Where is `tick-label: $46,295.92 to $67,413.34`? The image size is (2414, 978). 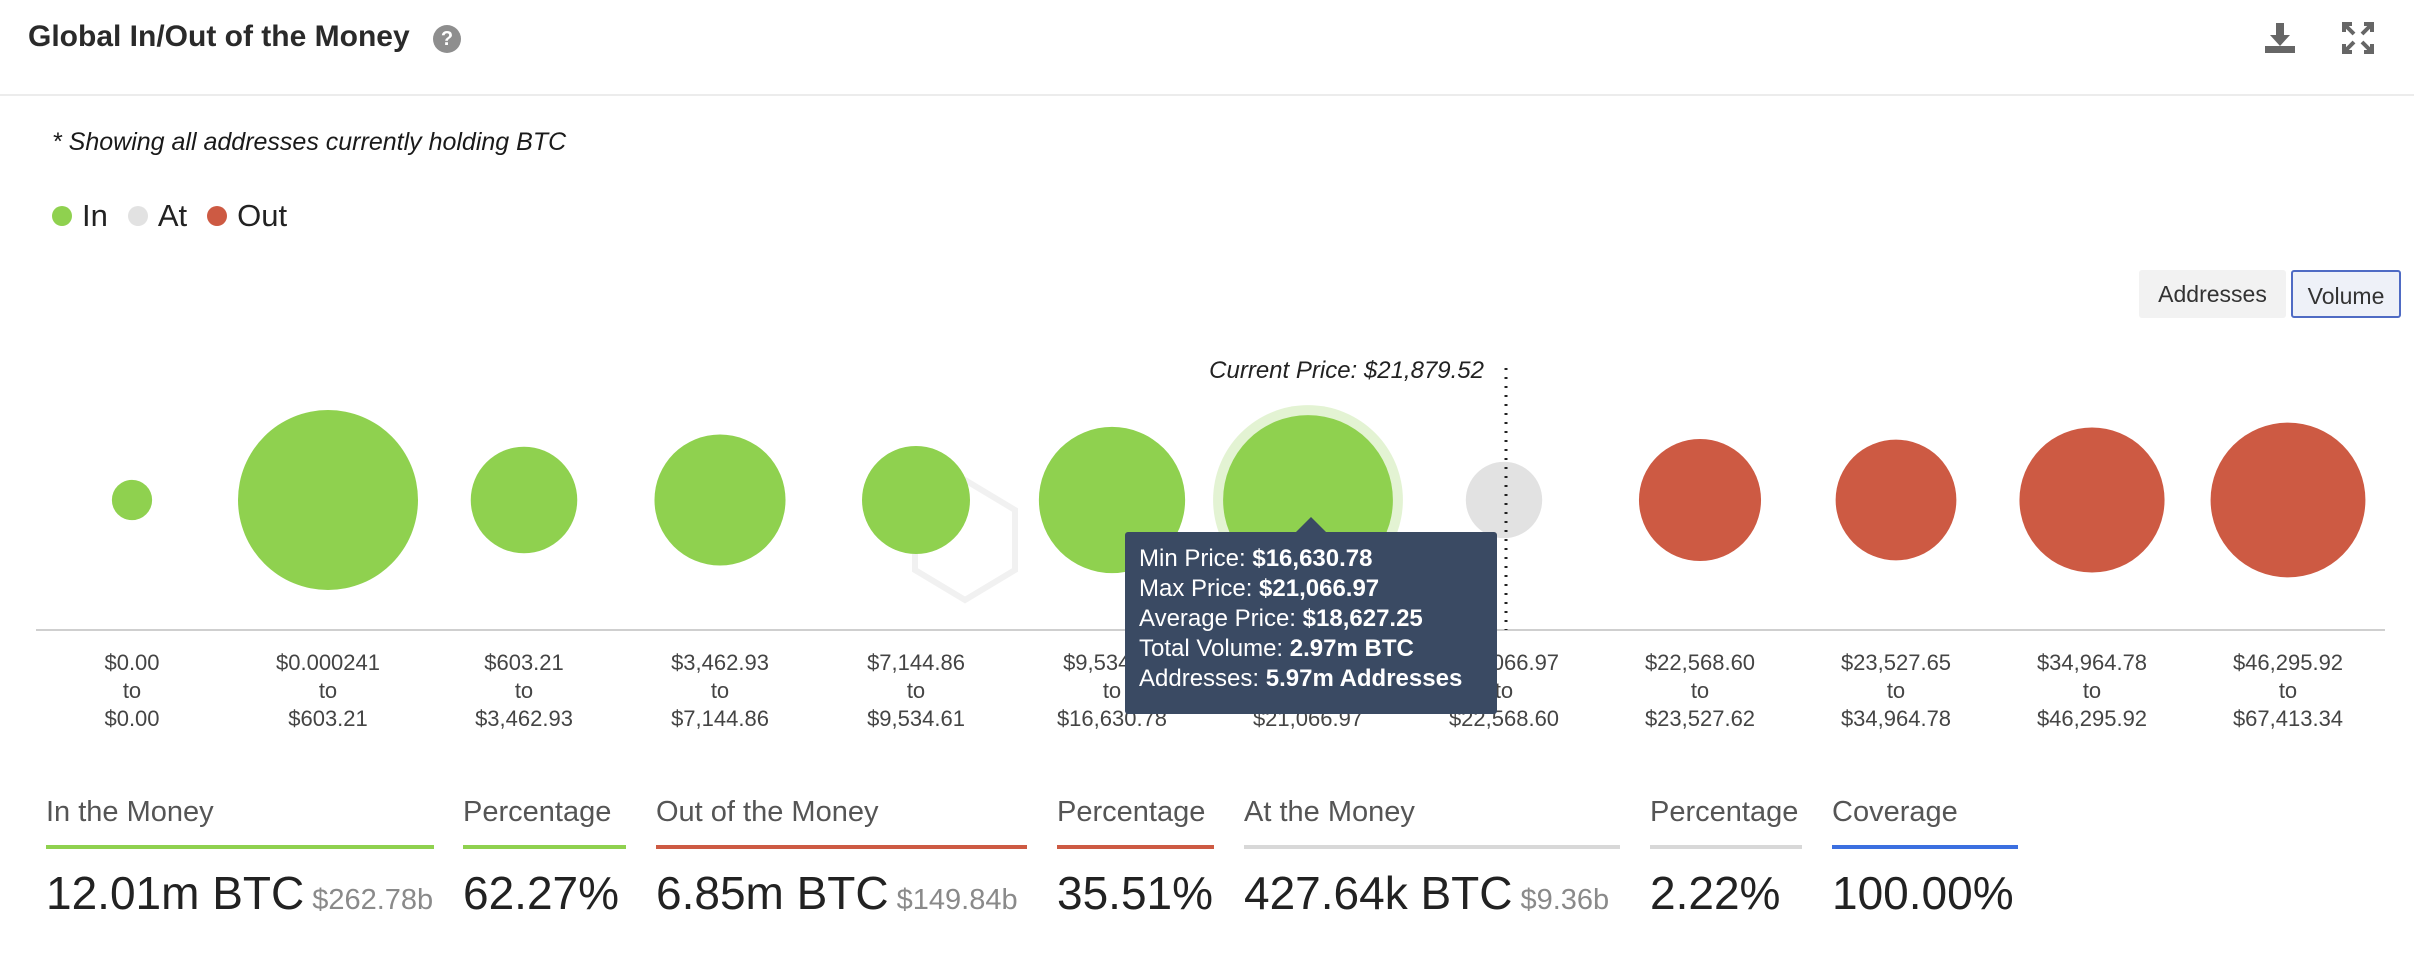
tick-label: $46,295.92 to $67,413.34 is located at coordinates (2288, 690).